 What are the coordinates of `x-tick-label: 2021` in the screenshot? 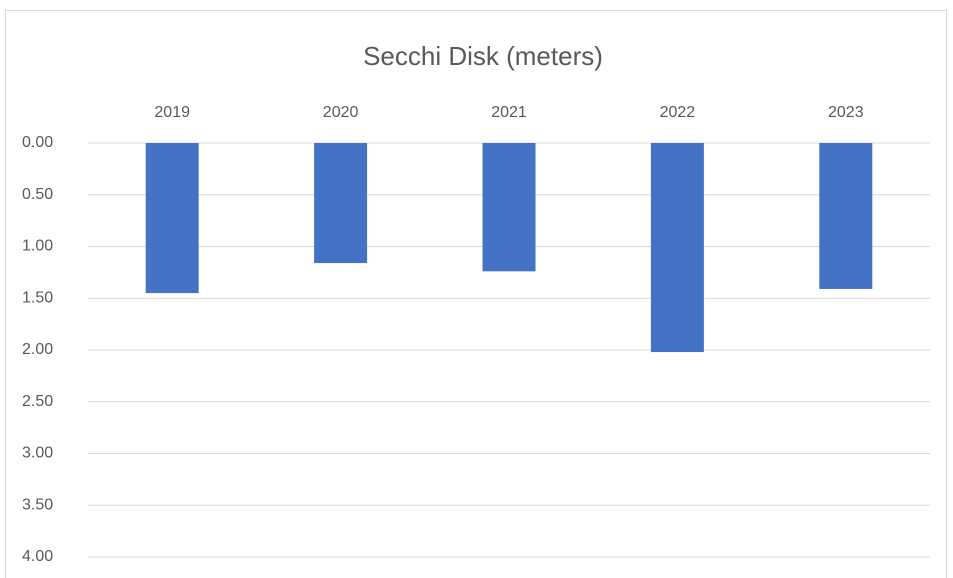 It's located at (509, 112).